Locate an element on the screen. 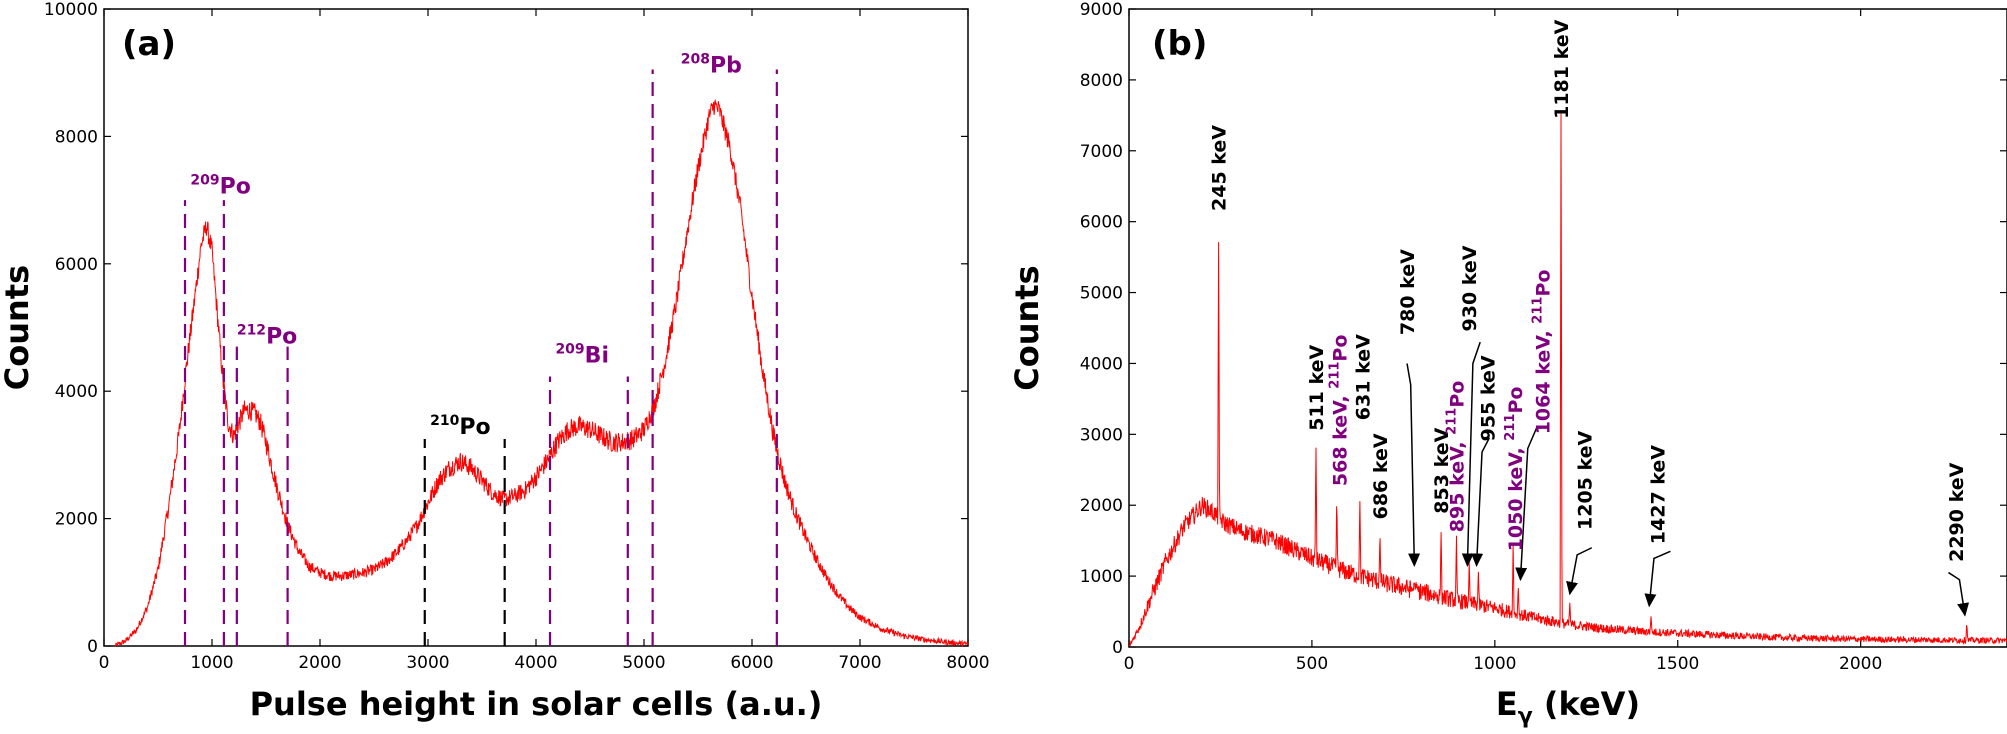  b-peak-label: 511 keV is located at coordinates (1317, 388).